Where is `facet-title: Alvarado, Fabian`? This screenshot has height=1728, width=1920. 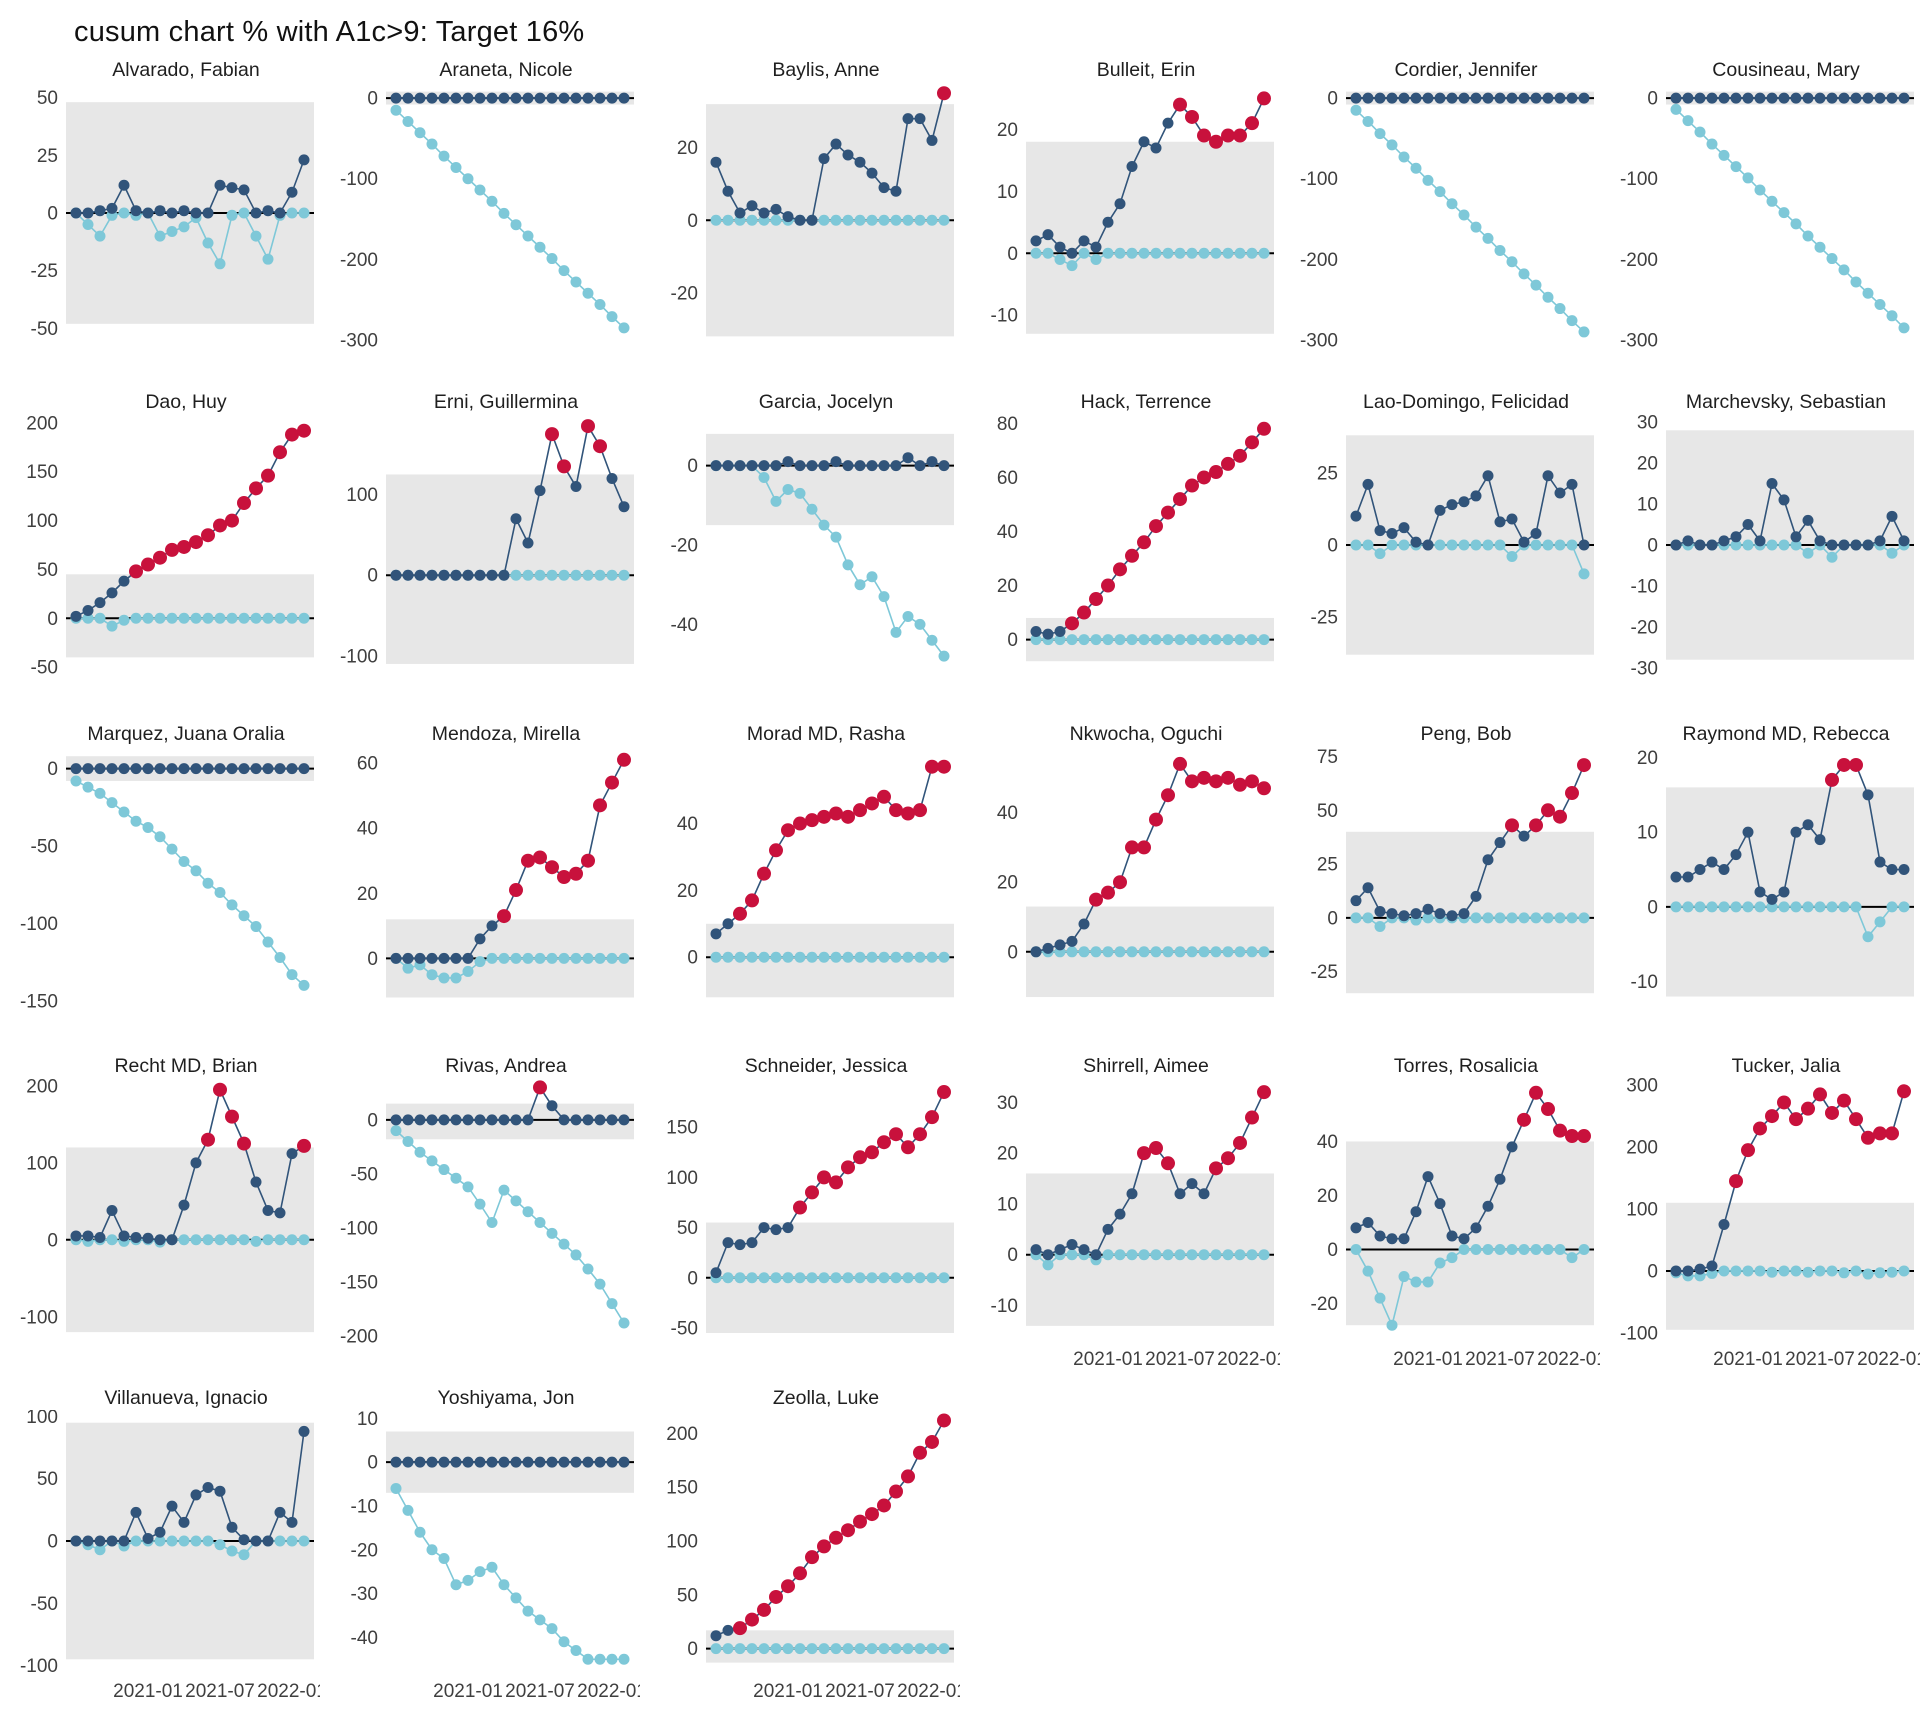 facet-title: Alvarado, Fabian is located at coordinates (186, 70).